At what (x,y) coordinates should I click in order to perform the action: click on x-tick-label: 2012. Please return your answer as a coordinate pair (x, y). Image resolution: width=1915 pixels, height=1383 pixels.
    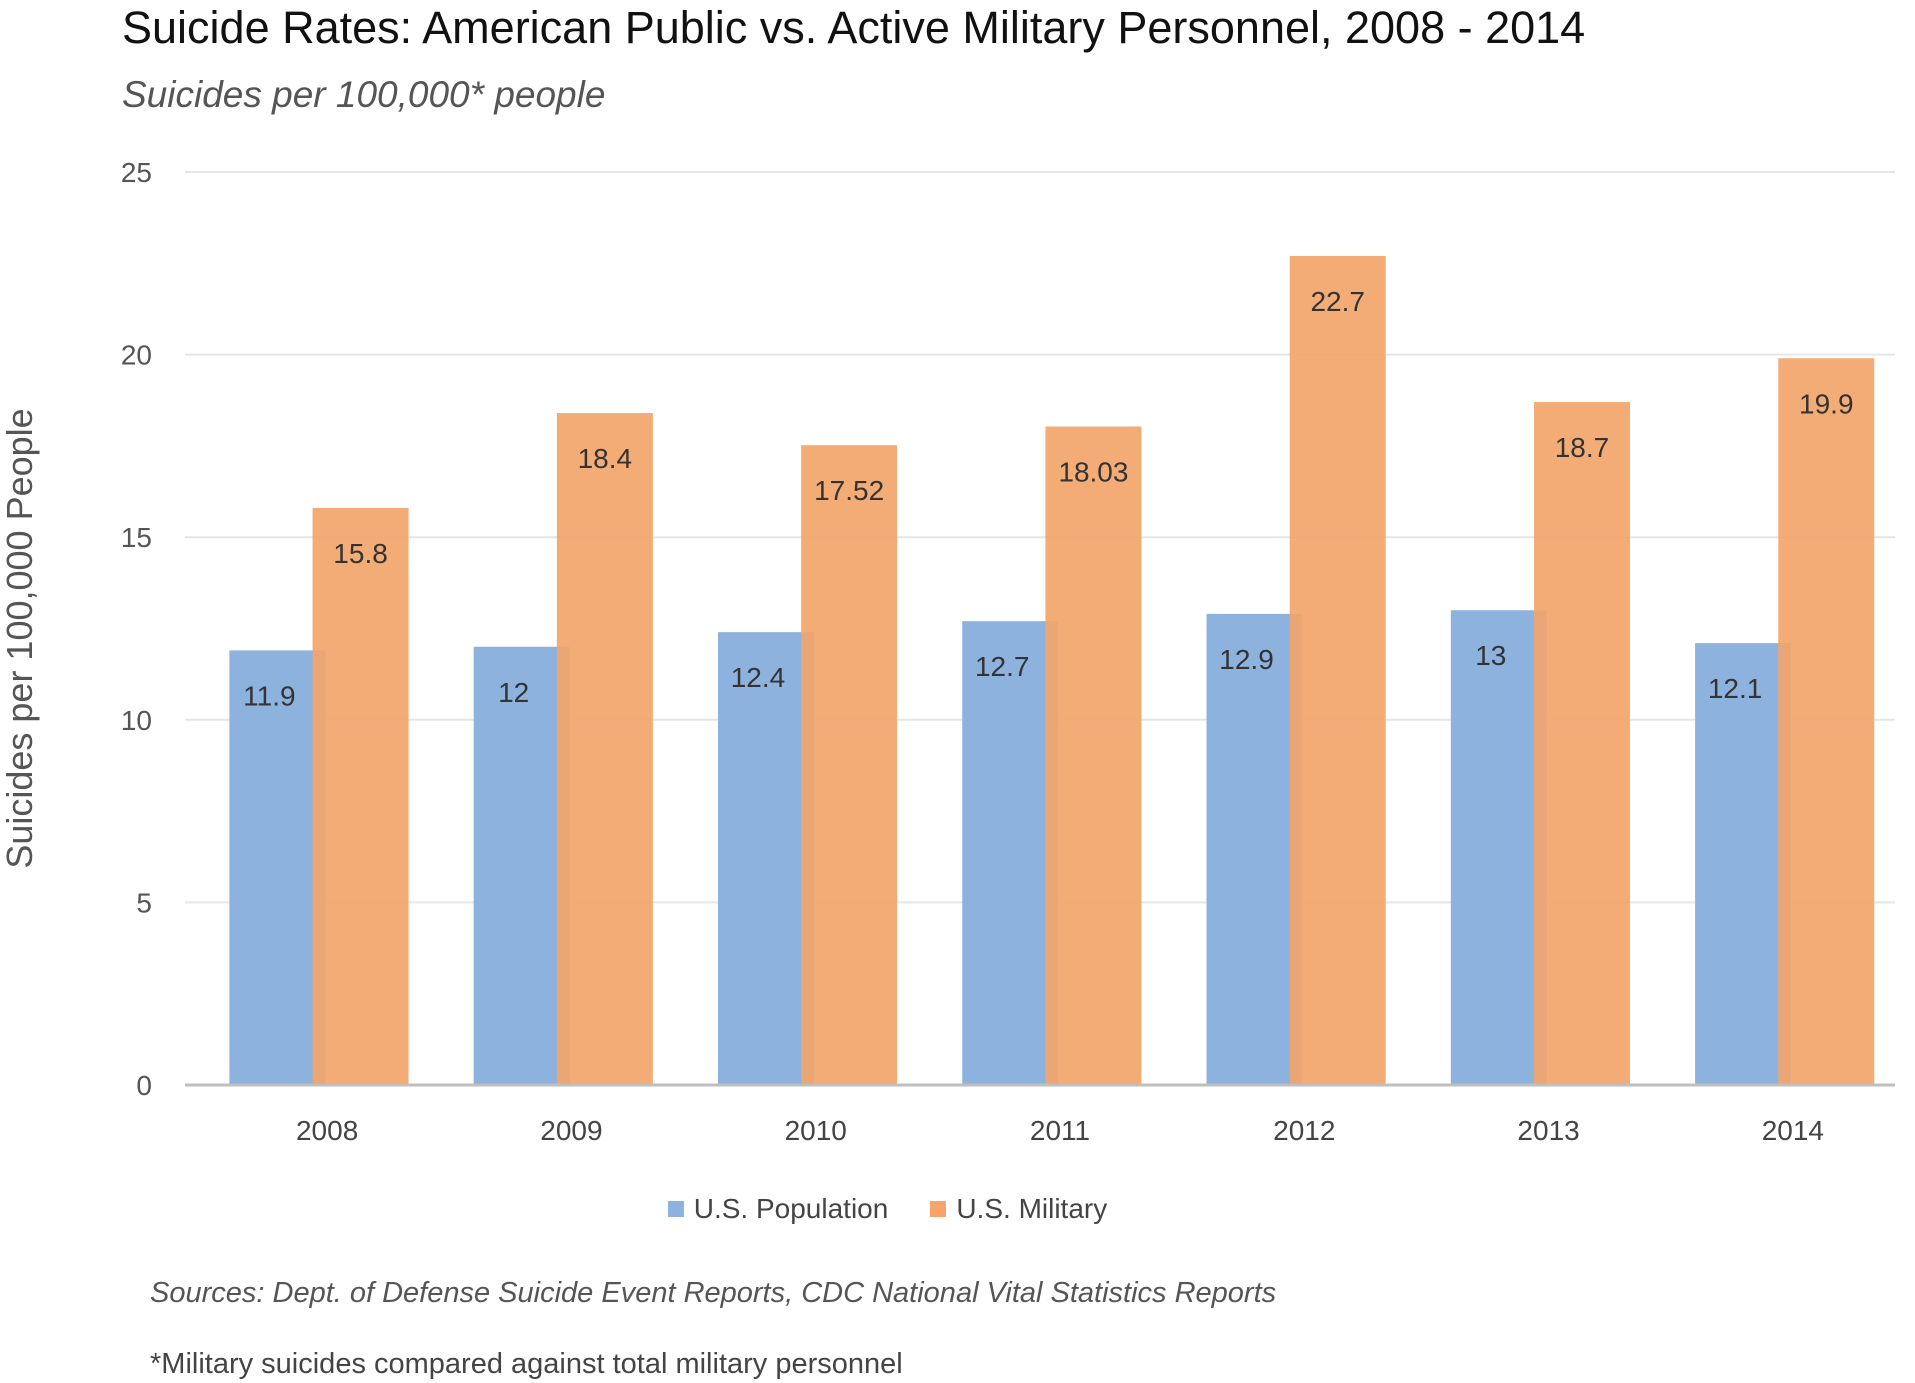
    Looking at the image, I should click on (1304, 1130).